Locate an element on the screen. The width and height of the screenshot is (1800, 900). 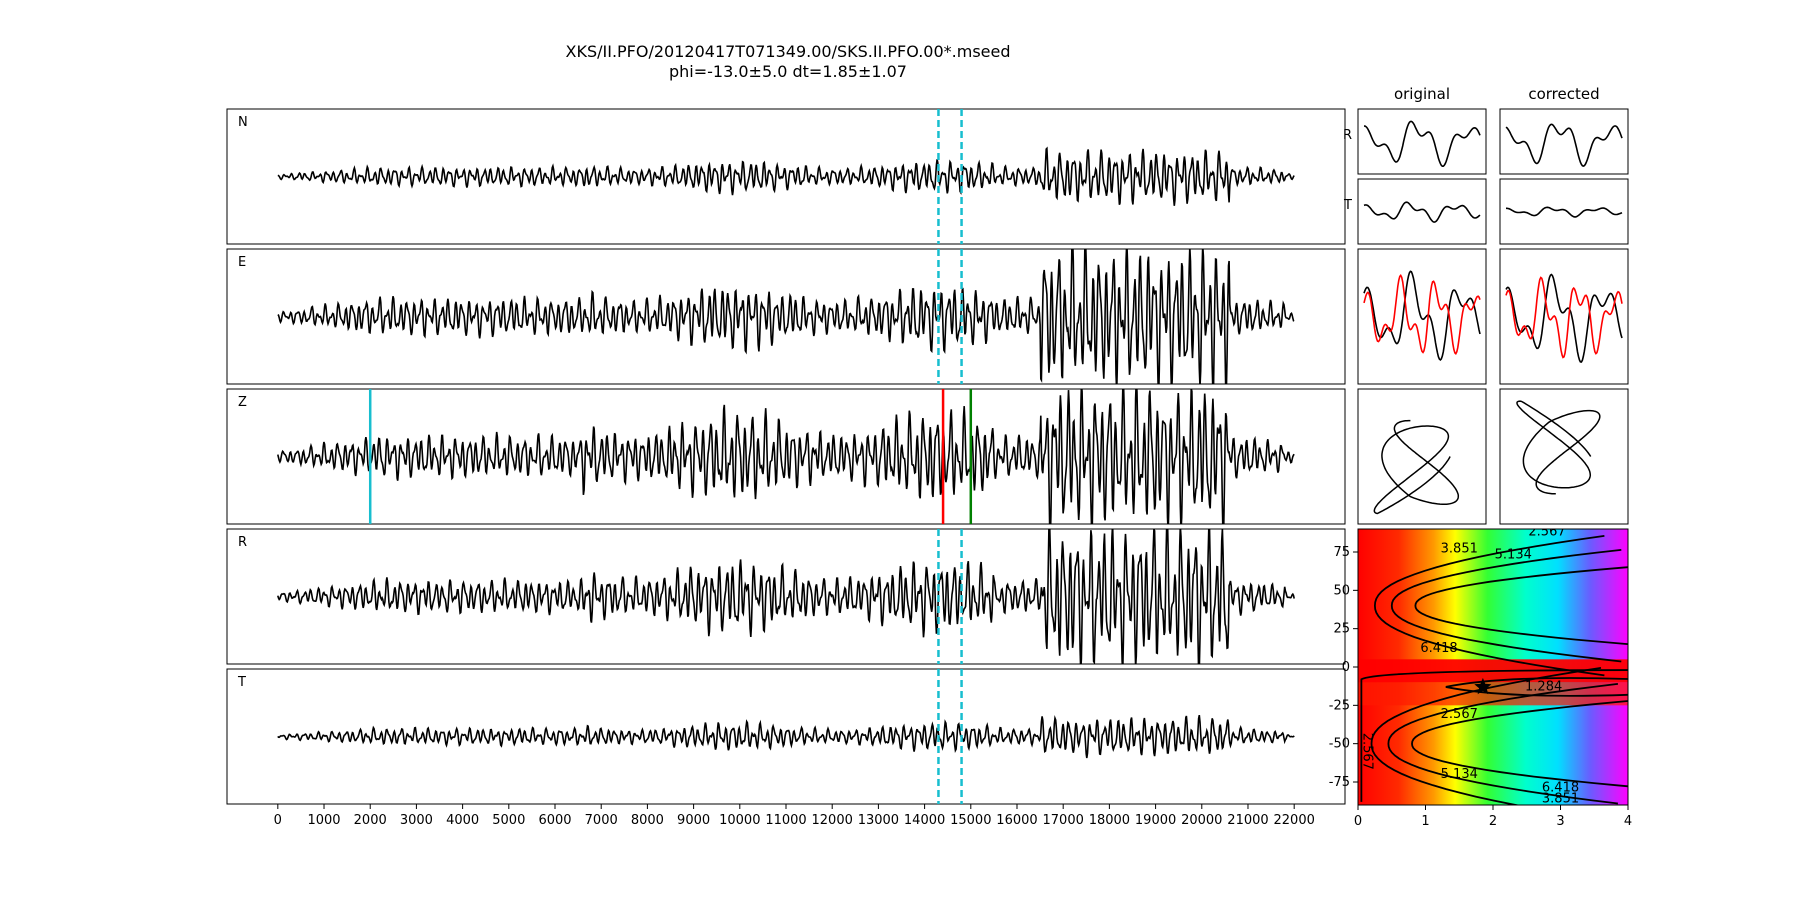
x-tick-label: 8000 is located at coordinates (647, 820).